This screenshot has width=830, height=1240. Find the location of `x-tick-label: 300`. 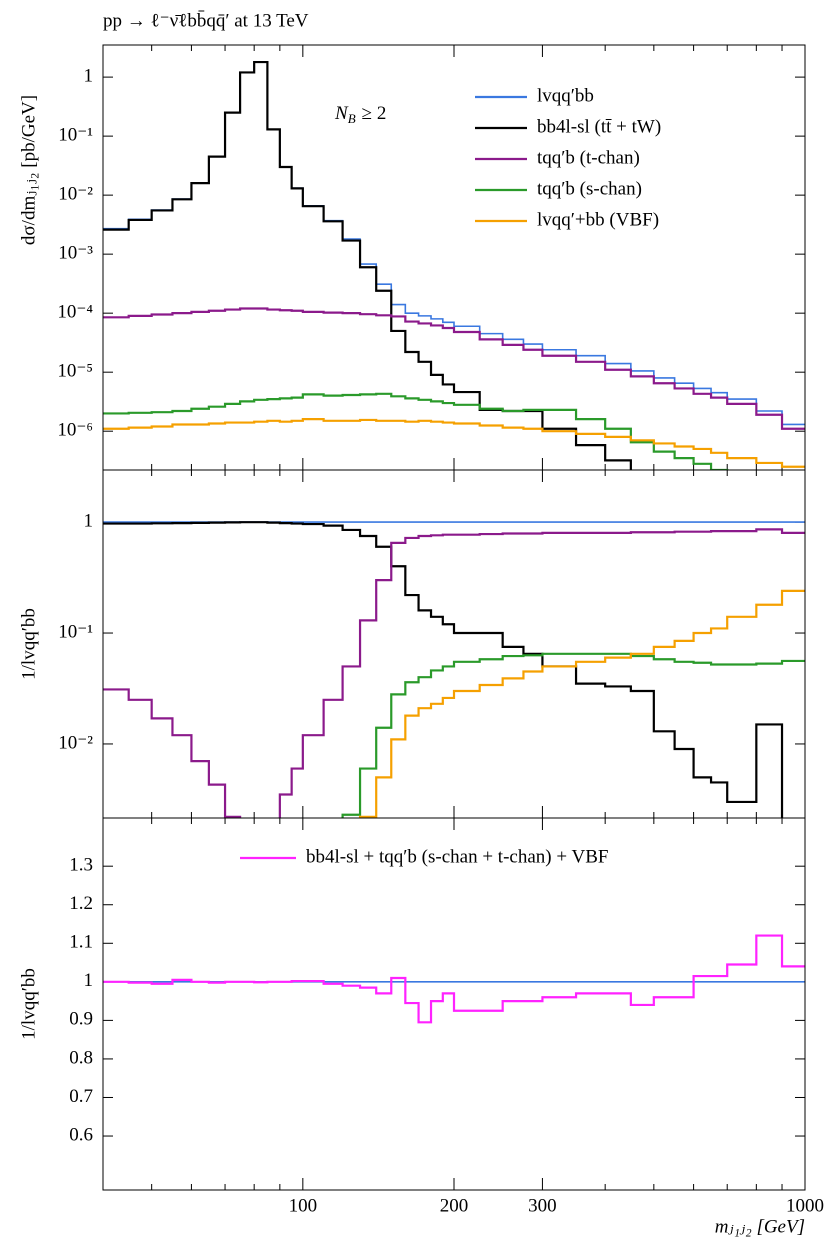

x-tick-label: 300 is located at coordinates (542, 1205).